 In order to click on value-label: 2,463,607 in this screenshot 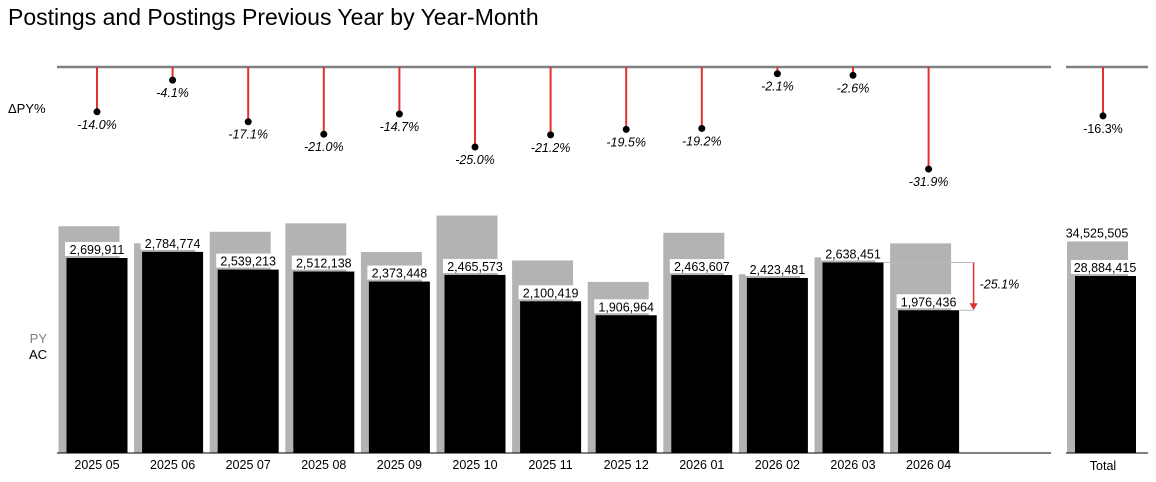, I will do `click(702, 267)`.